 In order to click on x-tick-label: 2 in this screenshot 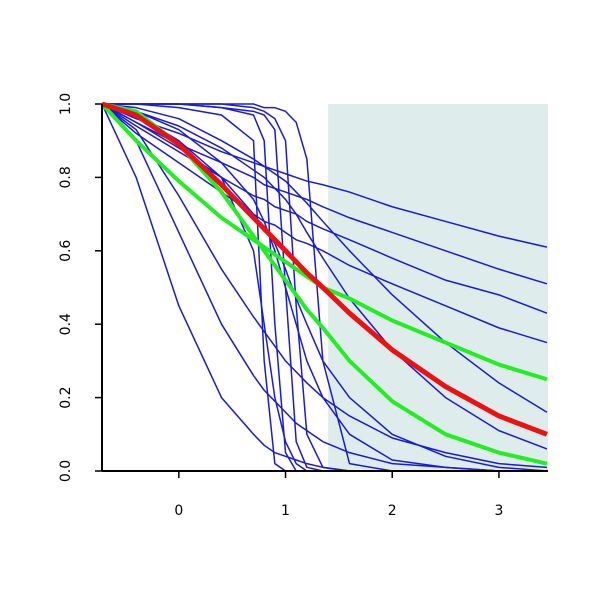, I will do `click(392, 511)`.